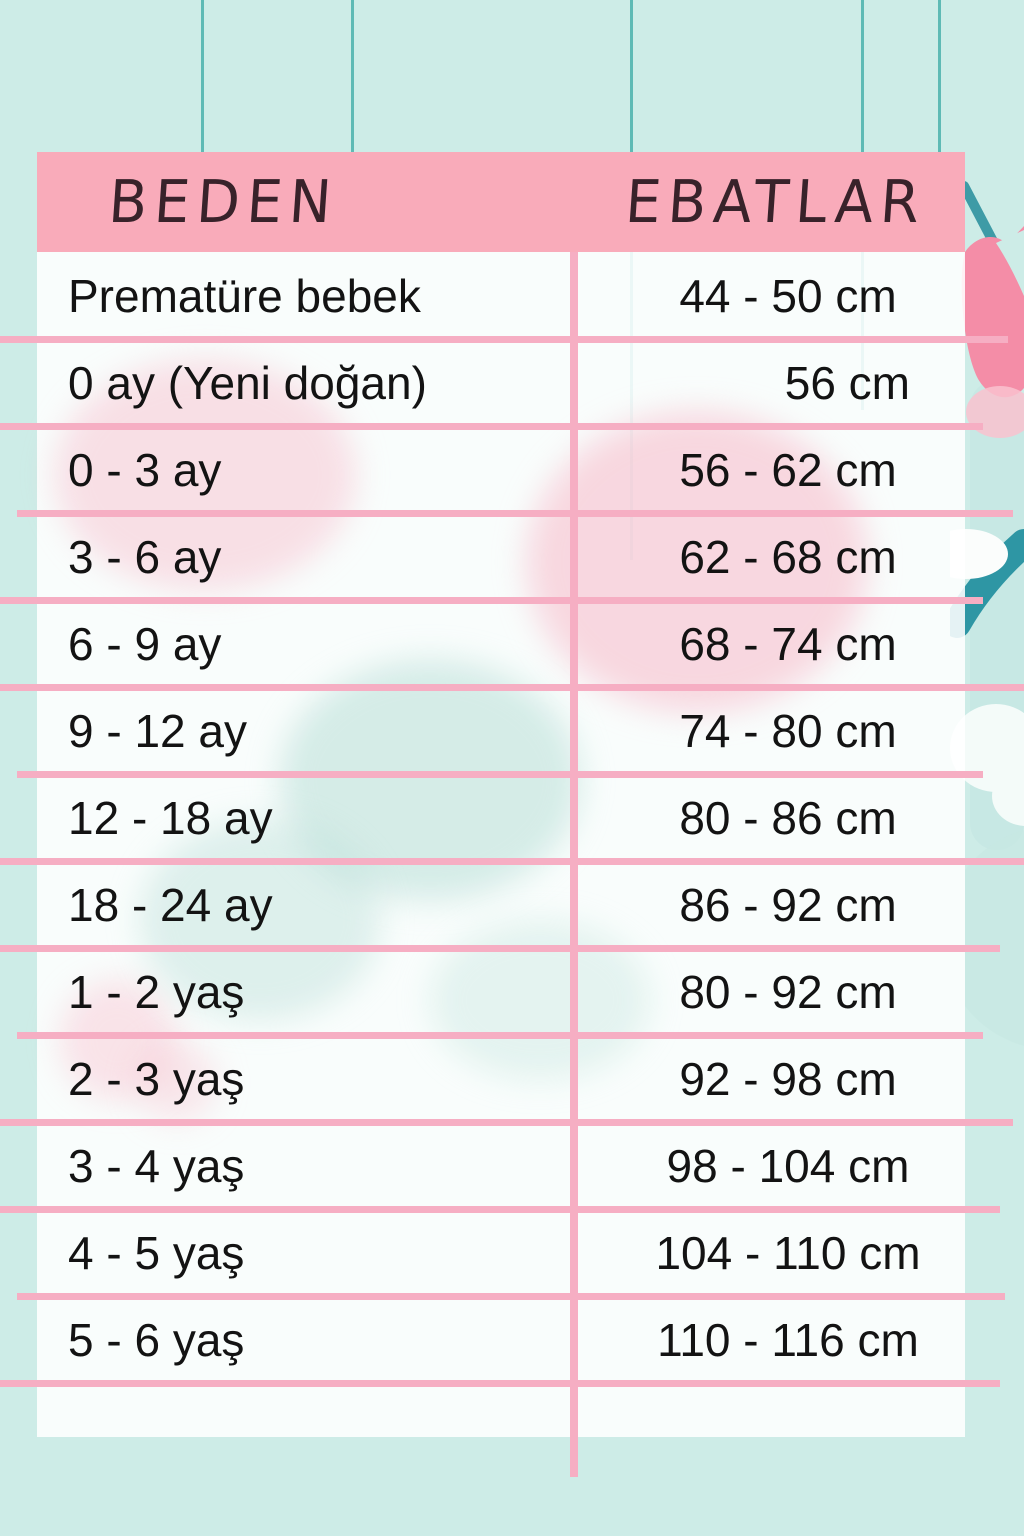 The height and width of the screenshot is (1536, 1024). What do you see at coordinates (145, 469) in the screenshot?
I see `size-cell: 0 - 3 ay` at bounding box center [145, 469].